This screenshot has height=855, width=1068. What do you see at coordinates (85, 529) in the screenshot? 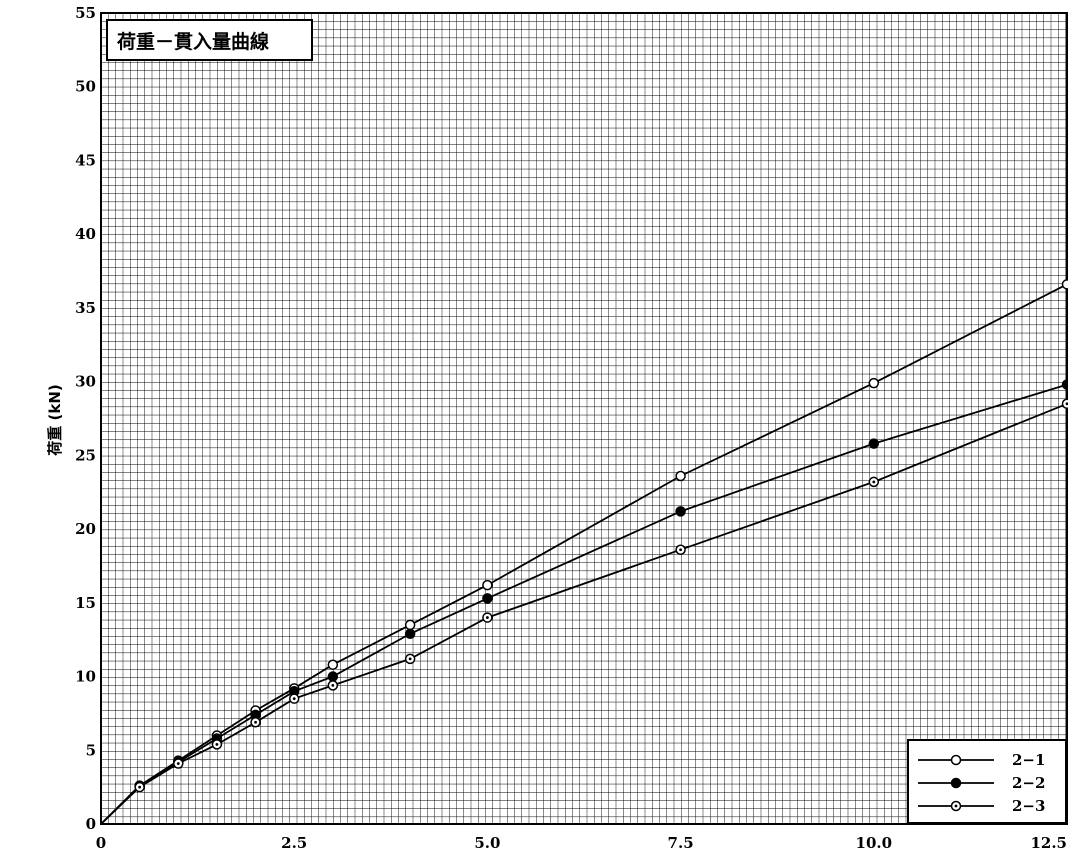
I see `y-tick-label: 20` at bounding box center [85, 529].